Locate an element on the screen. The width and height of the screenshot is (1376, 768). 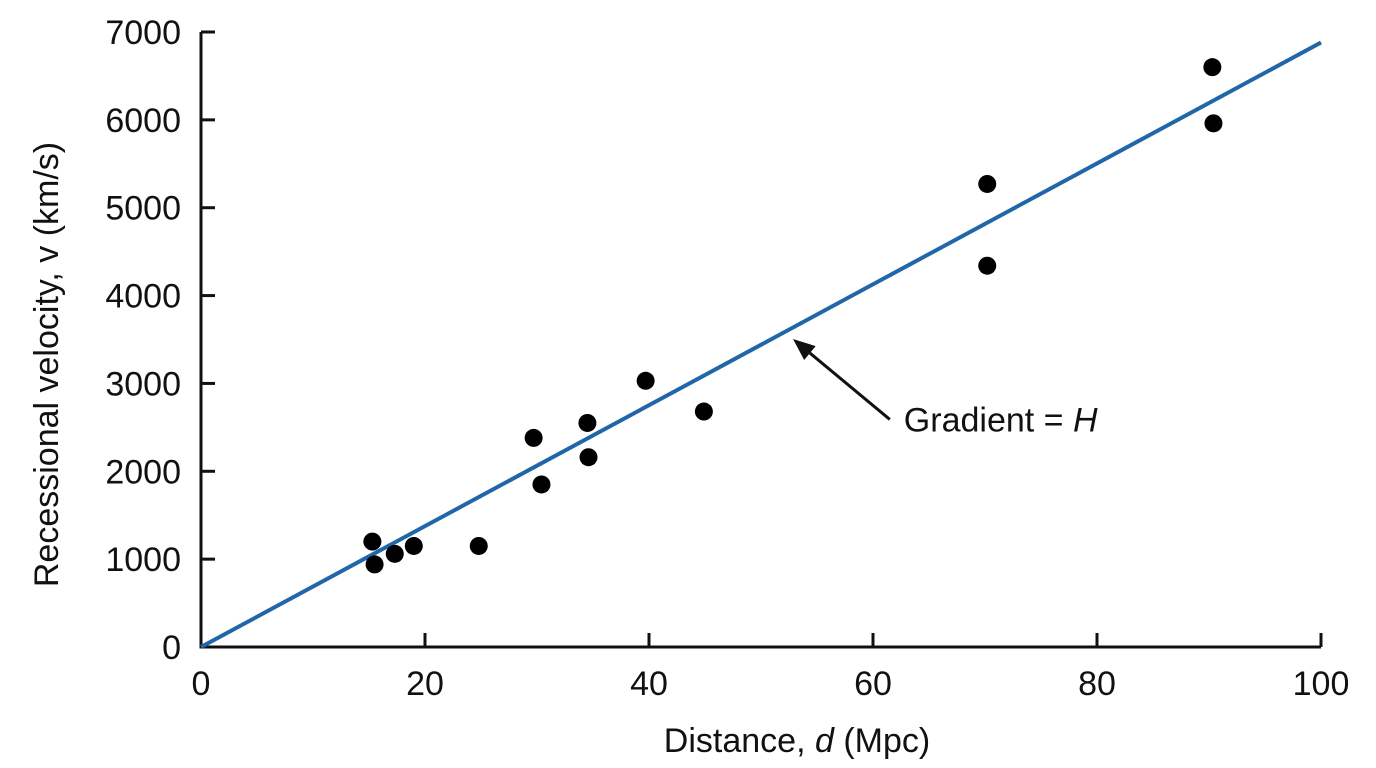
x-axis-title-prefix: Distance, is located at coordinates (739, 741).